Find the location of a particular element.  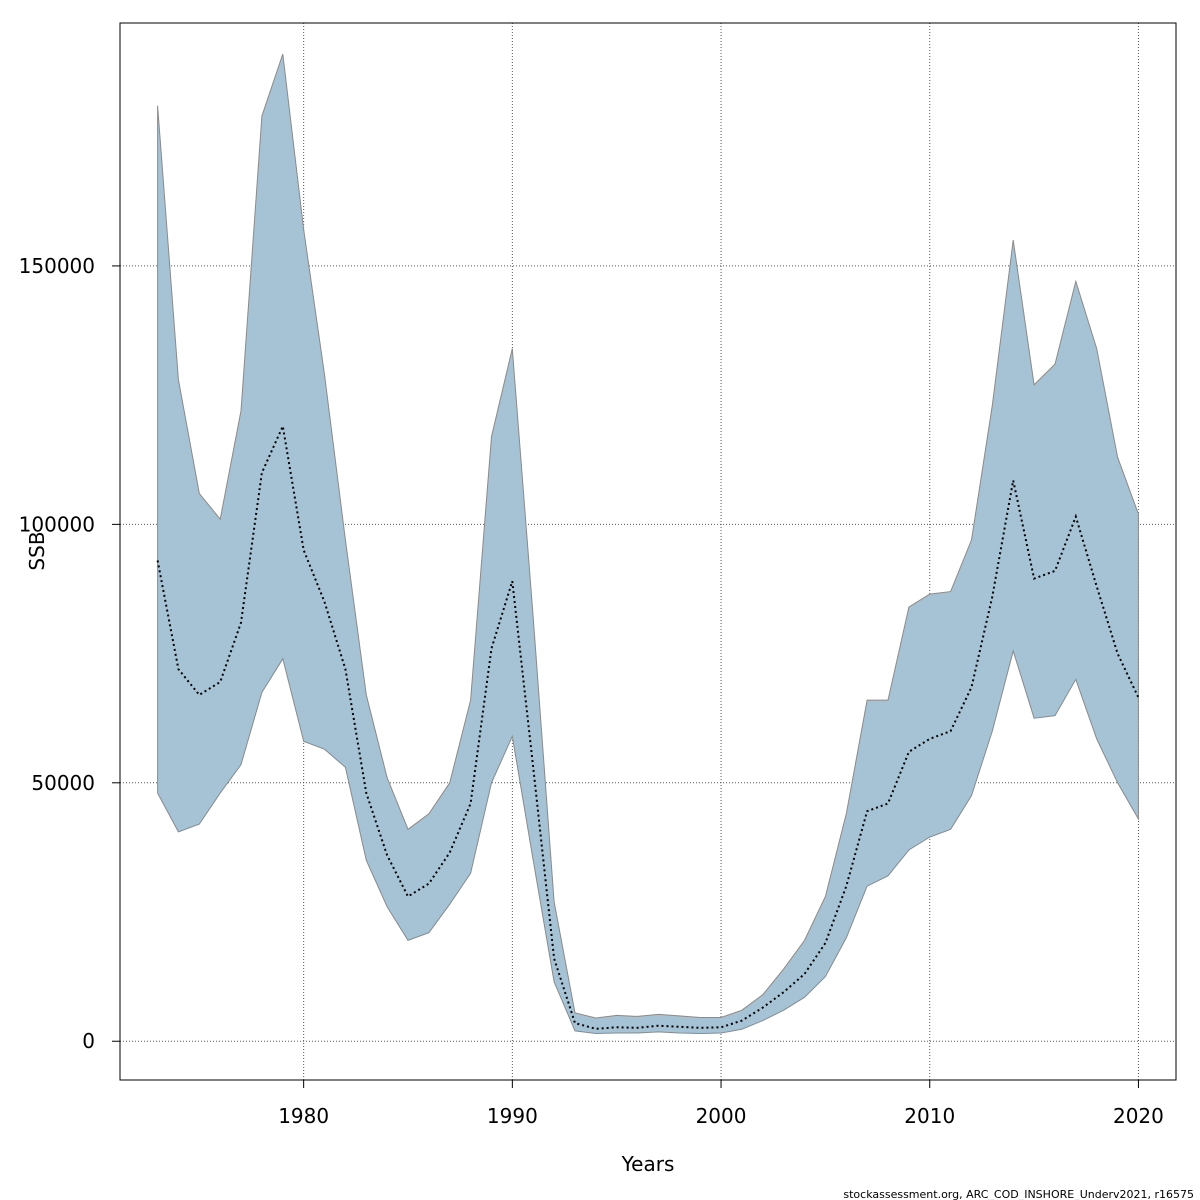

y-tick-label-0: 0 is located at coordinates (88, 1041).